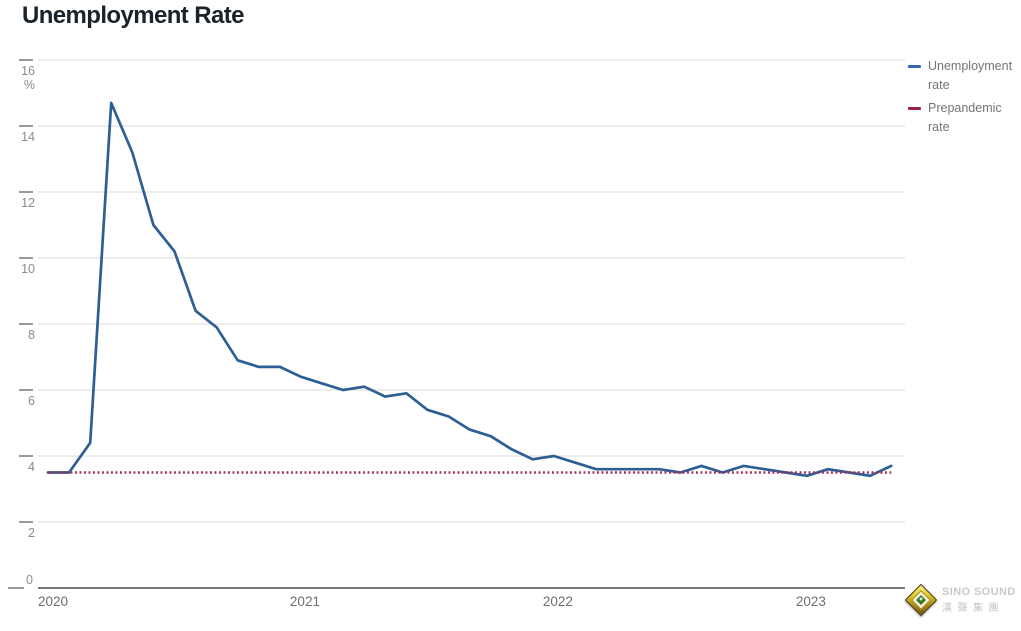 The image size is (1021, 631). I want to click on page-title: Unemployment Rate, so click(133, 15).